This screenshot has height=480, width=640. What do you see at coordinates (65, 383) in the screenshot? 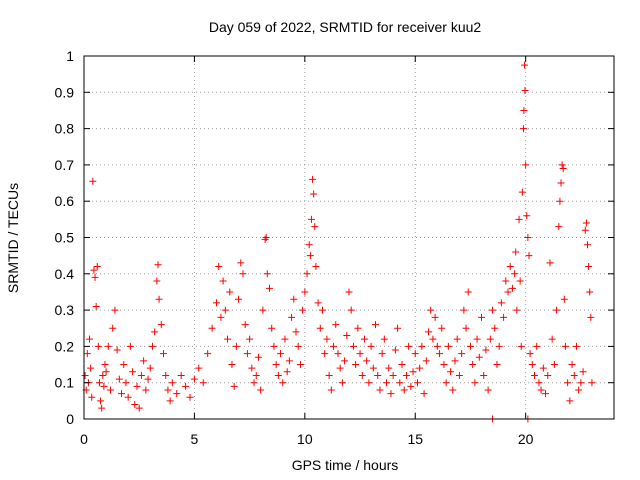
I see `y-tick-label: 0.1` at bounding box center [65, 383].